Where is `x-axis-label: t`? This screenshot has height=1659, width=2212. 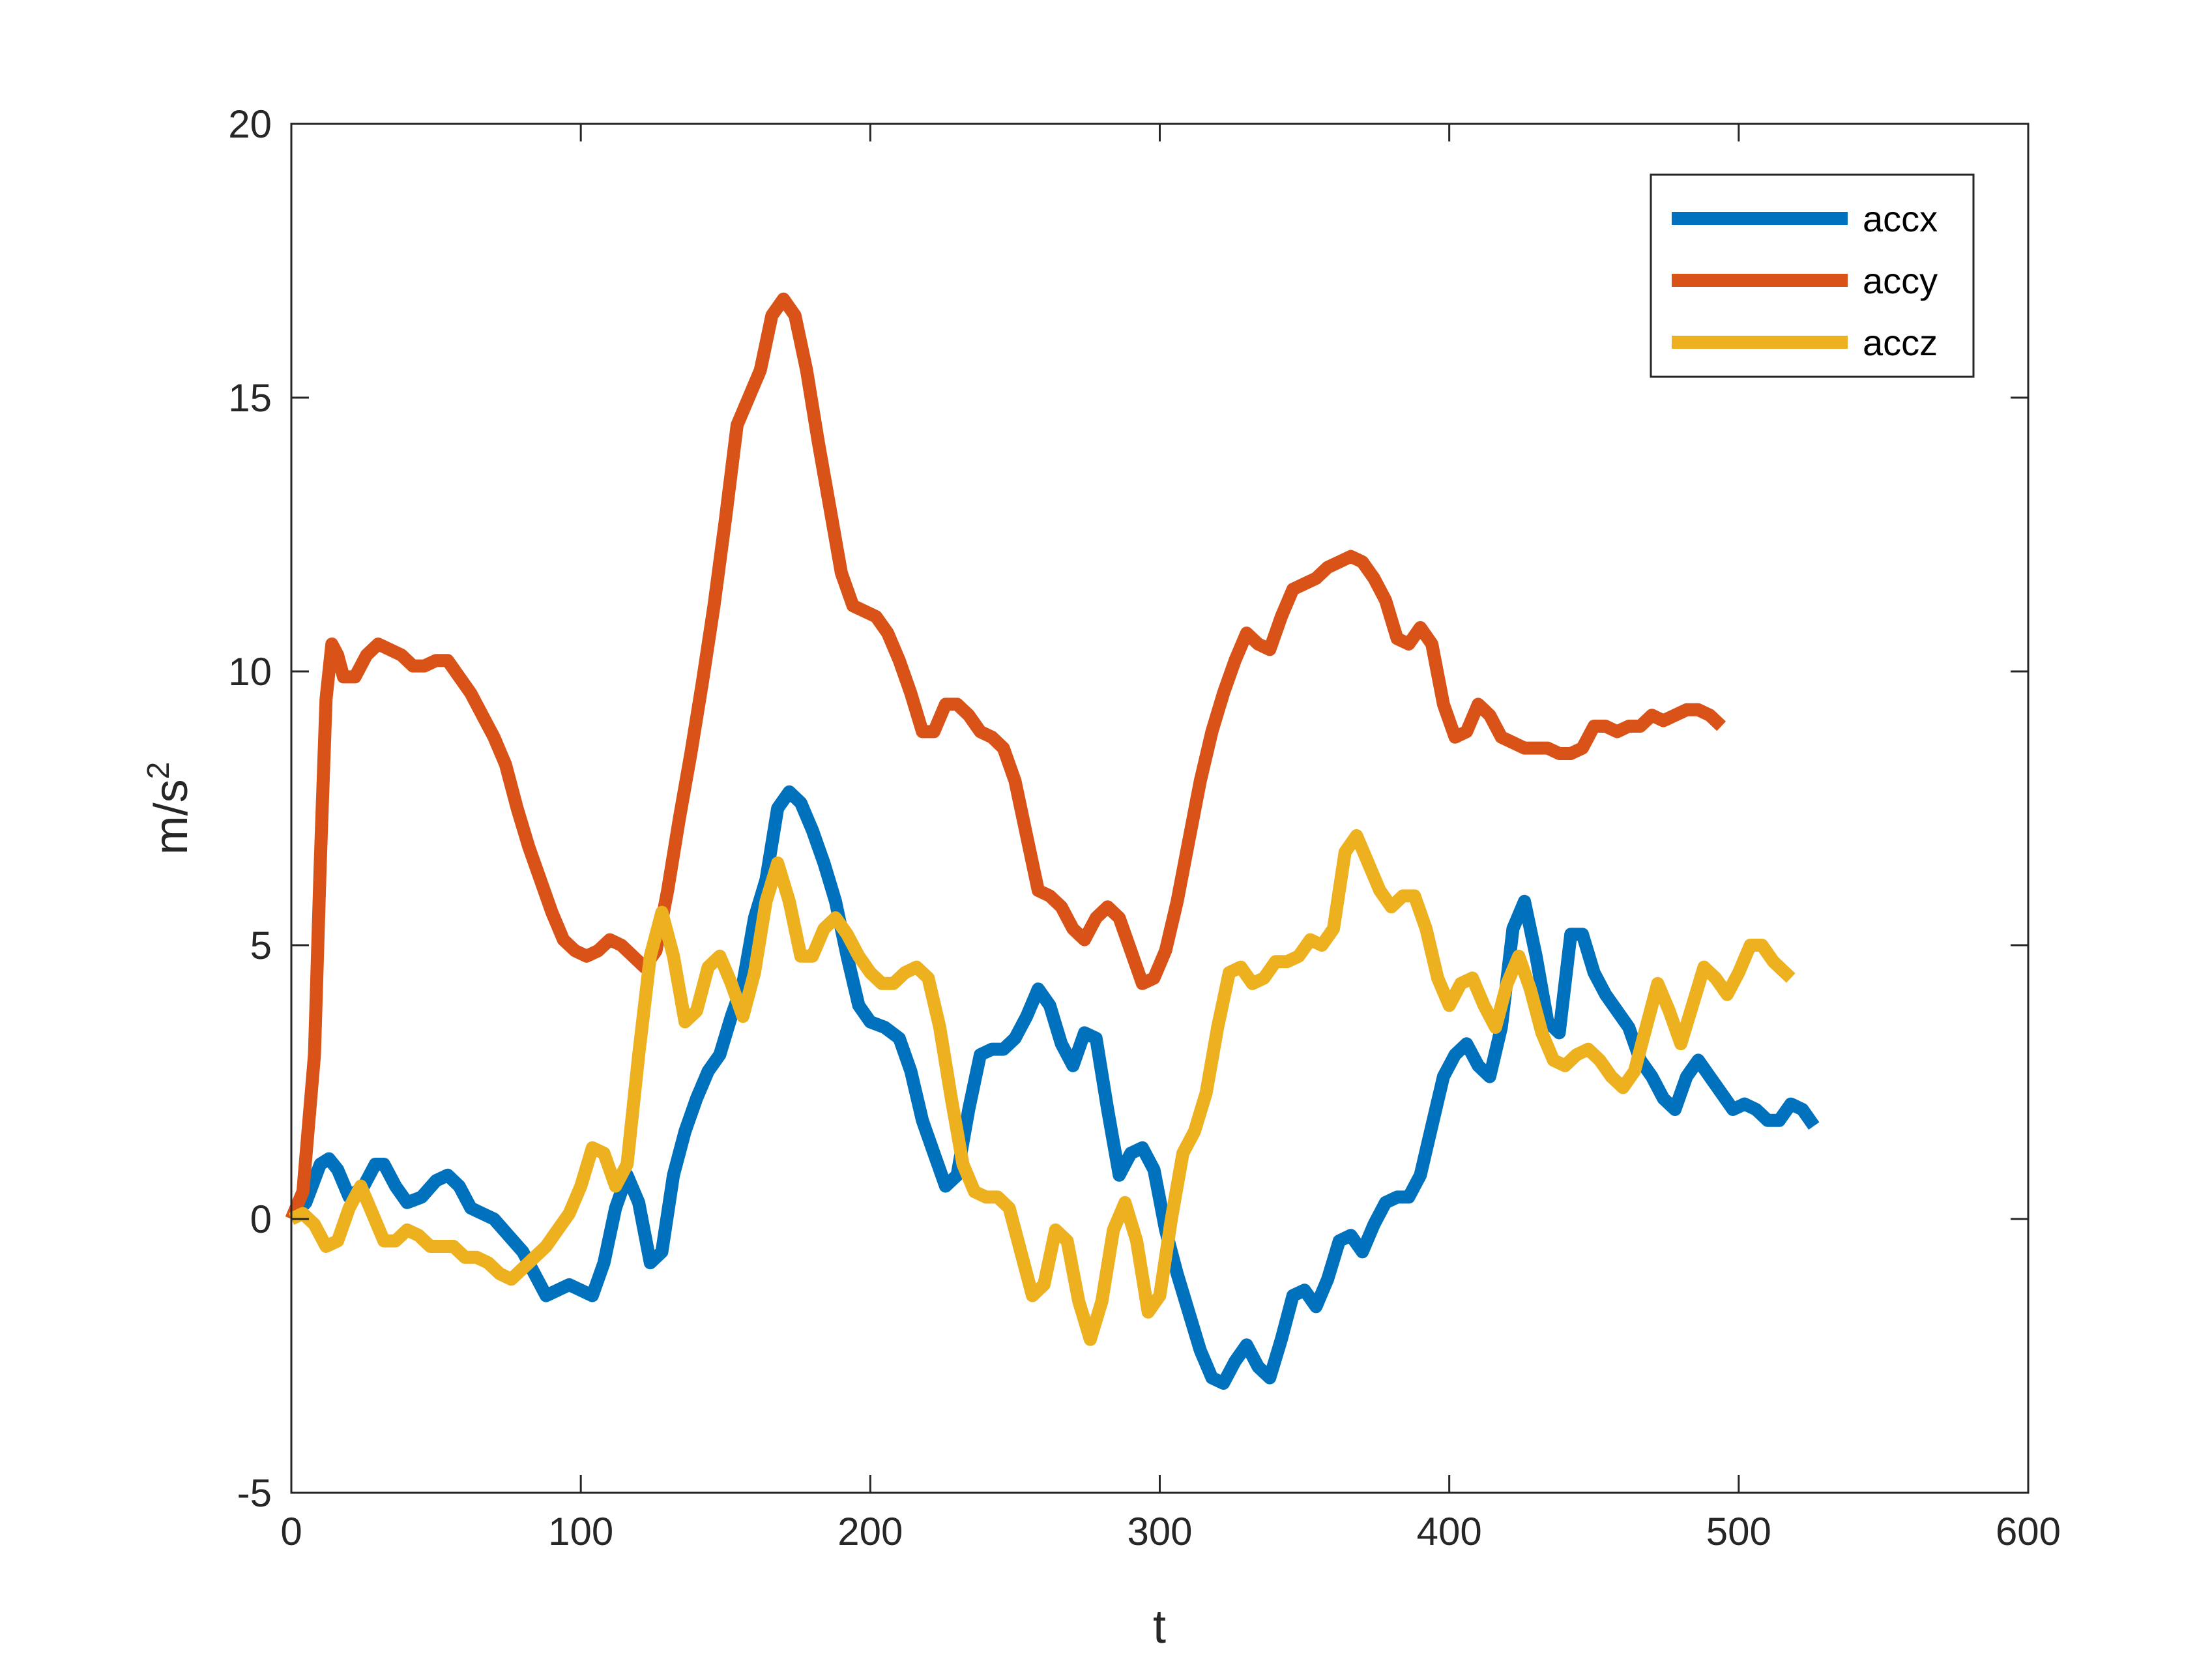
x-axis-label: t is located at coordinates (1159, 1627).